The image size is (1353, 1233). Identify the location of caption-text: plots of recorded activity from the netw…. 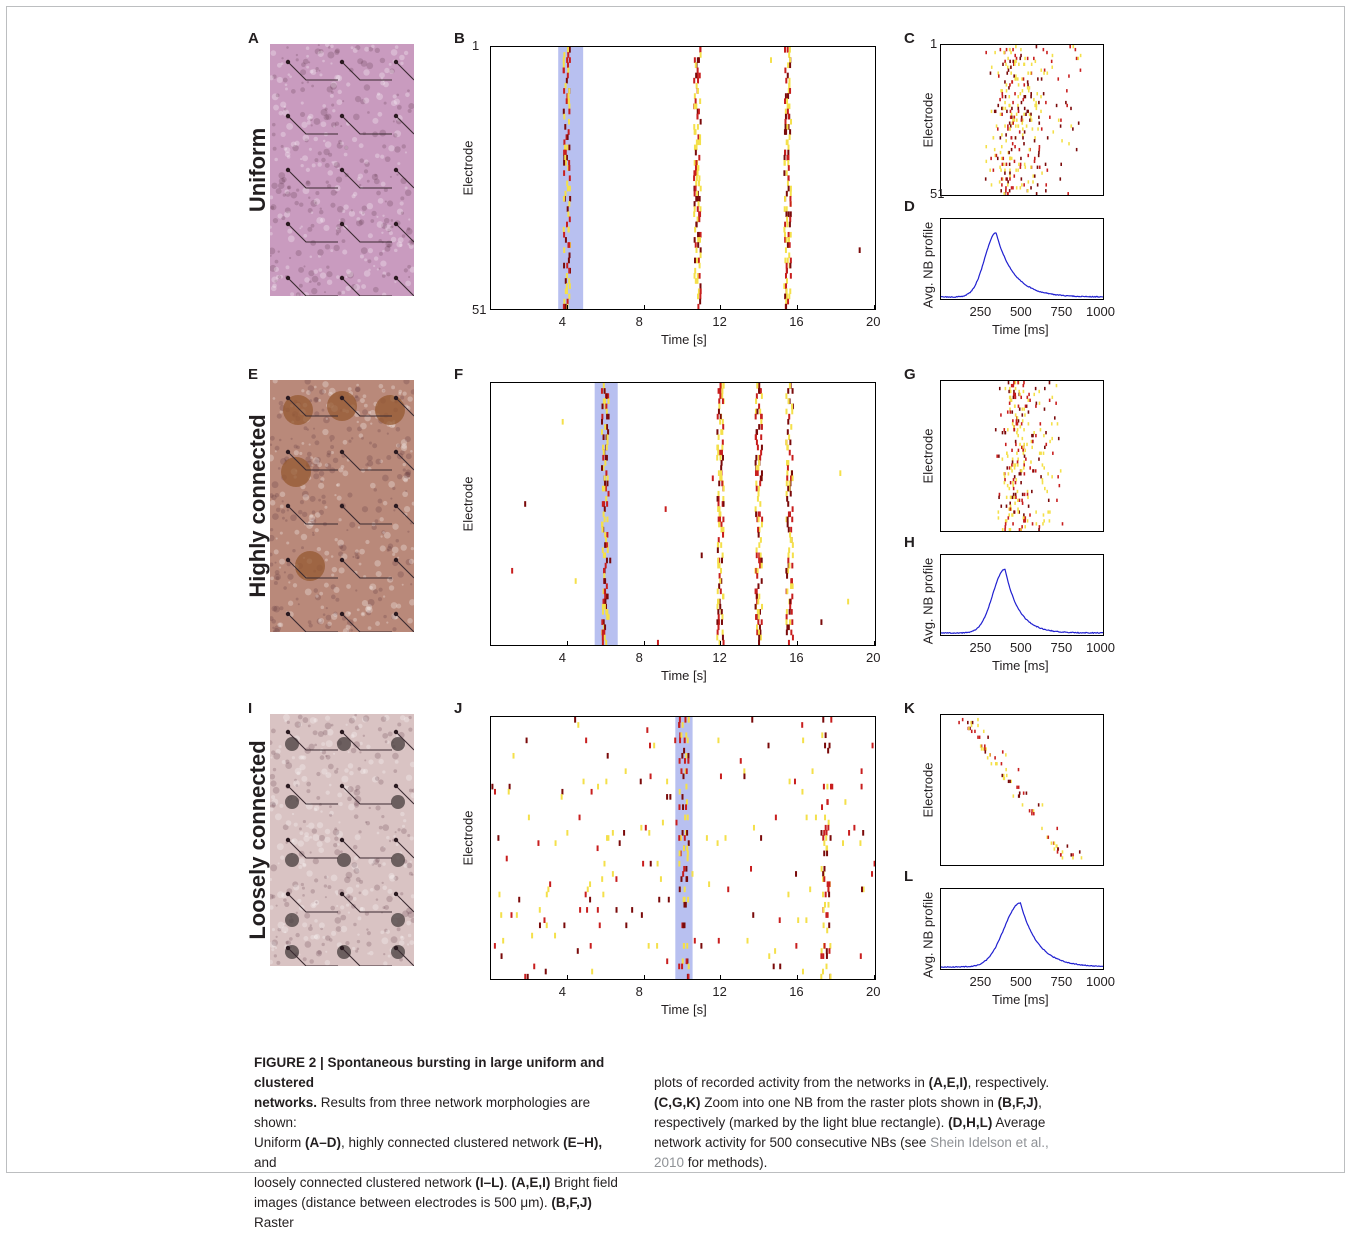
(791, 1082).